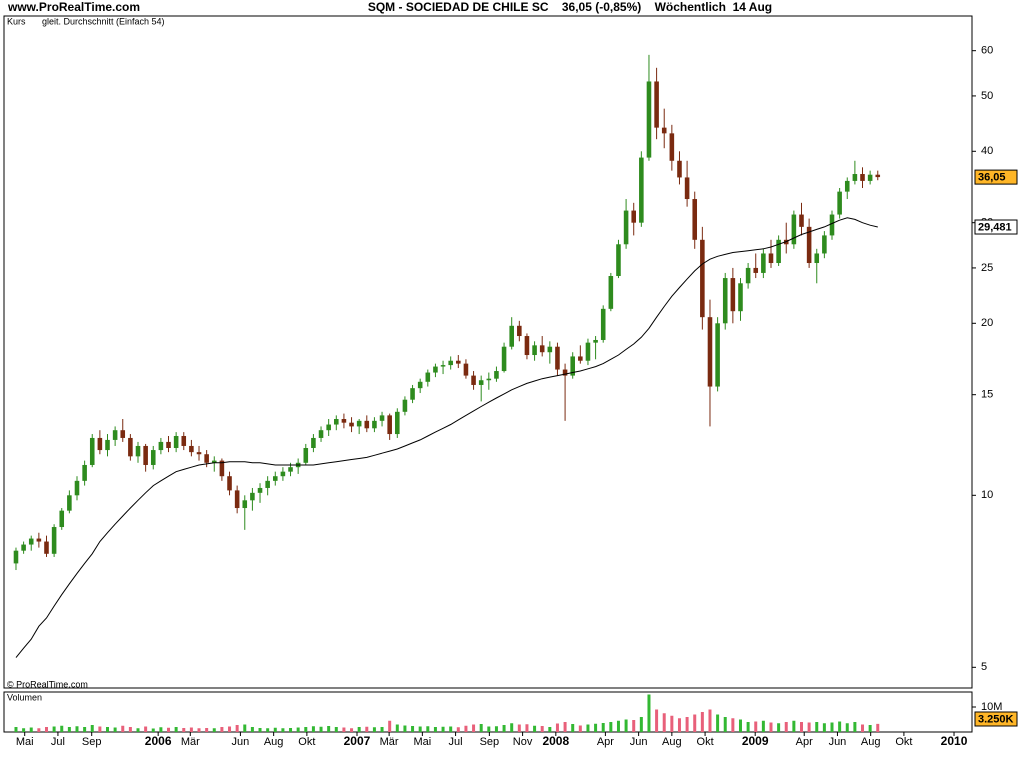 Image resolution: width=1024 pixels, height=768 pixels. What do you see at coordinates (158, 741) in the screenshot?
I see `x-tick-label: 2006` at bounding box center [158, 741].